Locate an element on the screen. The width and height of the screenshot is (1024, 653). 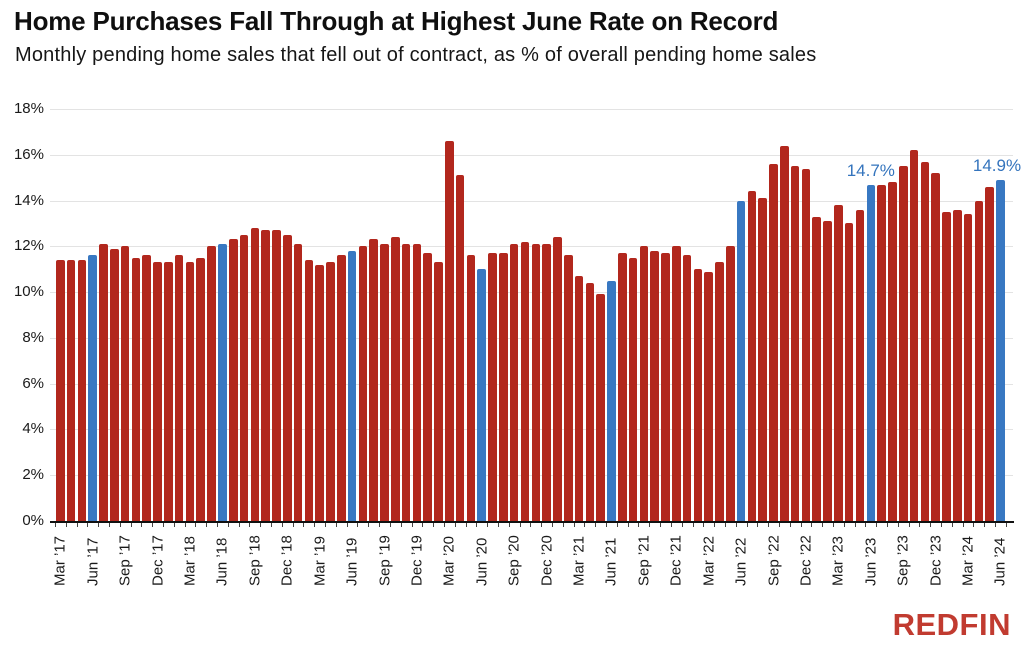
x-axis-label: Sep ’19 is located at coordinates (384, 560).